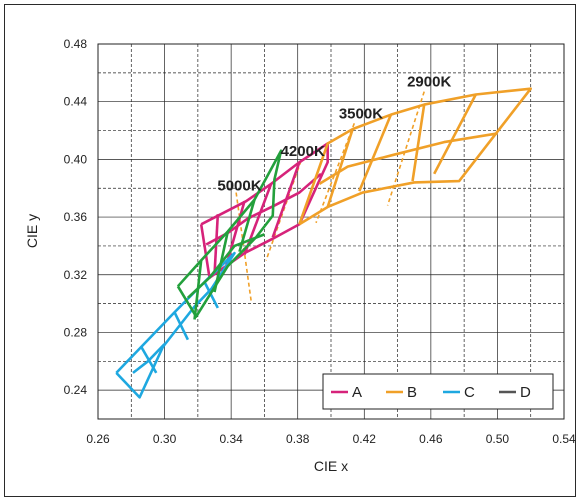 Image resolution: width=582 pixels, height=502 pixels. I want to click on x-tick-label: 0.38, so click(298, 439).